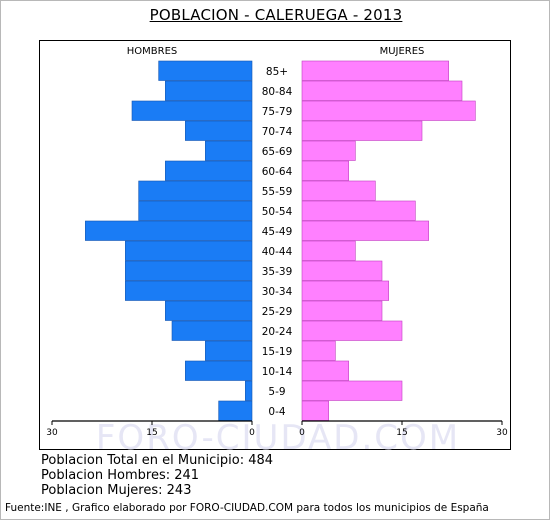  What do you see at coordinates (120, 475) in the screenshot?
I see `stat-hombres: Poblacion Hombres: 241` at bounding box center [120, 475].